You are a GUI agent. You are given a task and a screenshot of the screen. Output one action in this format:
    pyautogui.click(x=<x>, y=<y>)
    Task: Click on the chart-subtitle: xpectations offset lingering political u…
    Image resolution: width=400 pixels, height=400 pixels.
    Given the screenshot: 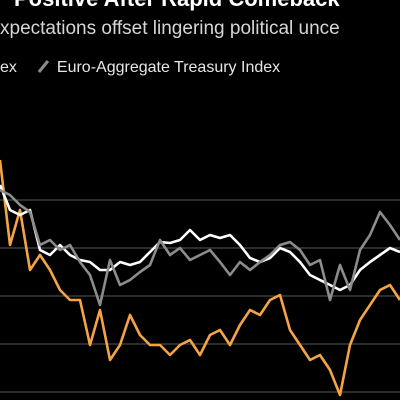 What is the action you would take?
    pyautogui.click(x=170, y=28)
    